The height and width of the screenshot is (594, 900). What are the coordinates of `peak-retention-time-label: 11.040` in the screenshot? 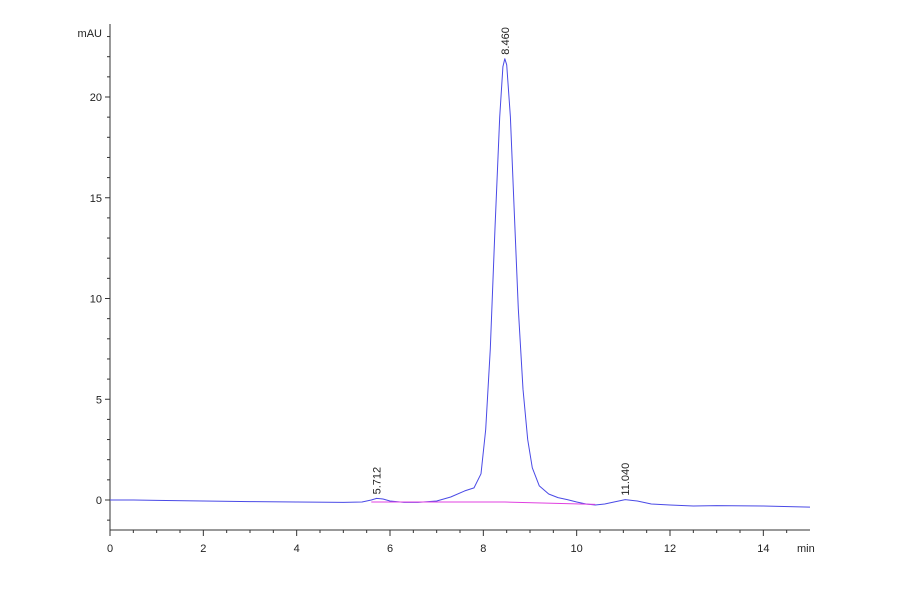 It's located at (626, 479).